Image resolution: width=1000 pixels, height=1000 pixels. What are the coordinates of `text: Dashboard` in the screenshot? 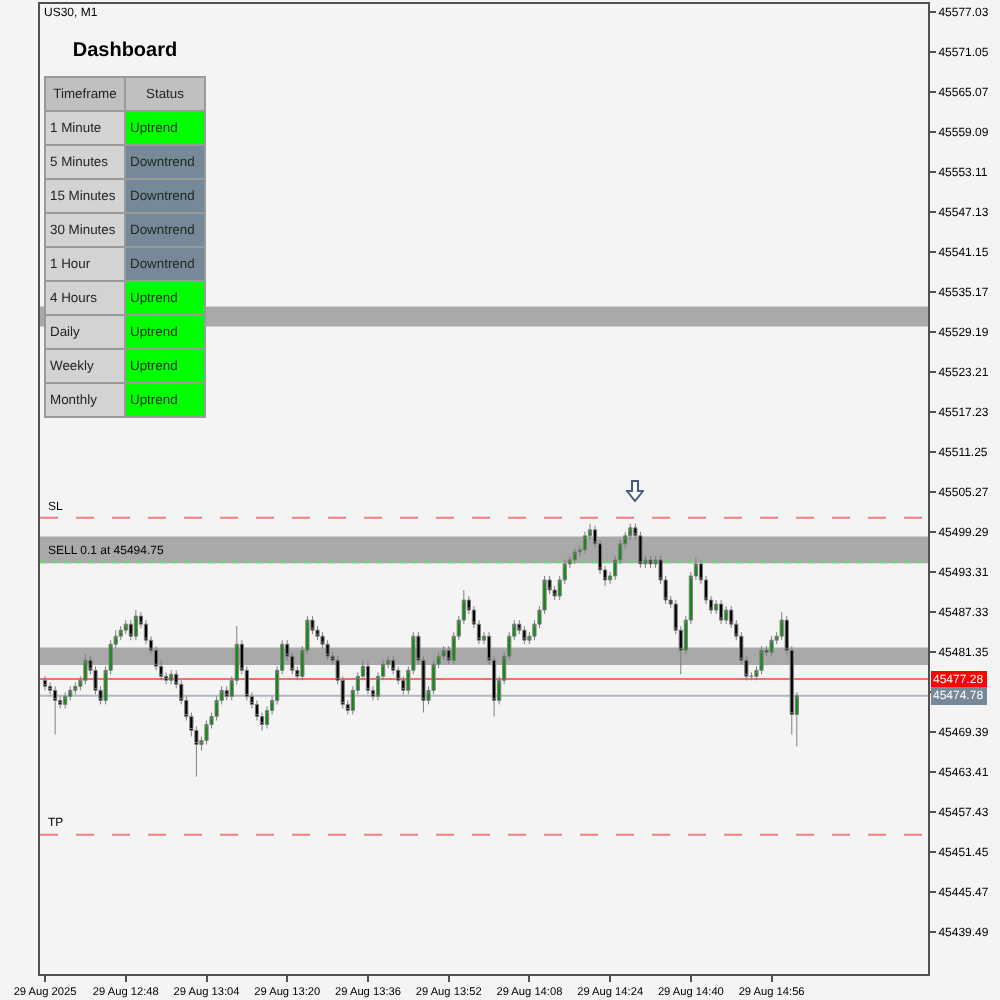 It's located at (125, 51).